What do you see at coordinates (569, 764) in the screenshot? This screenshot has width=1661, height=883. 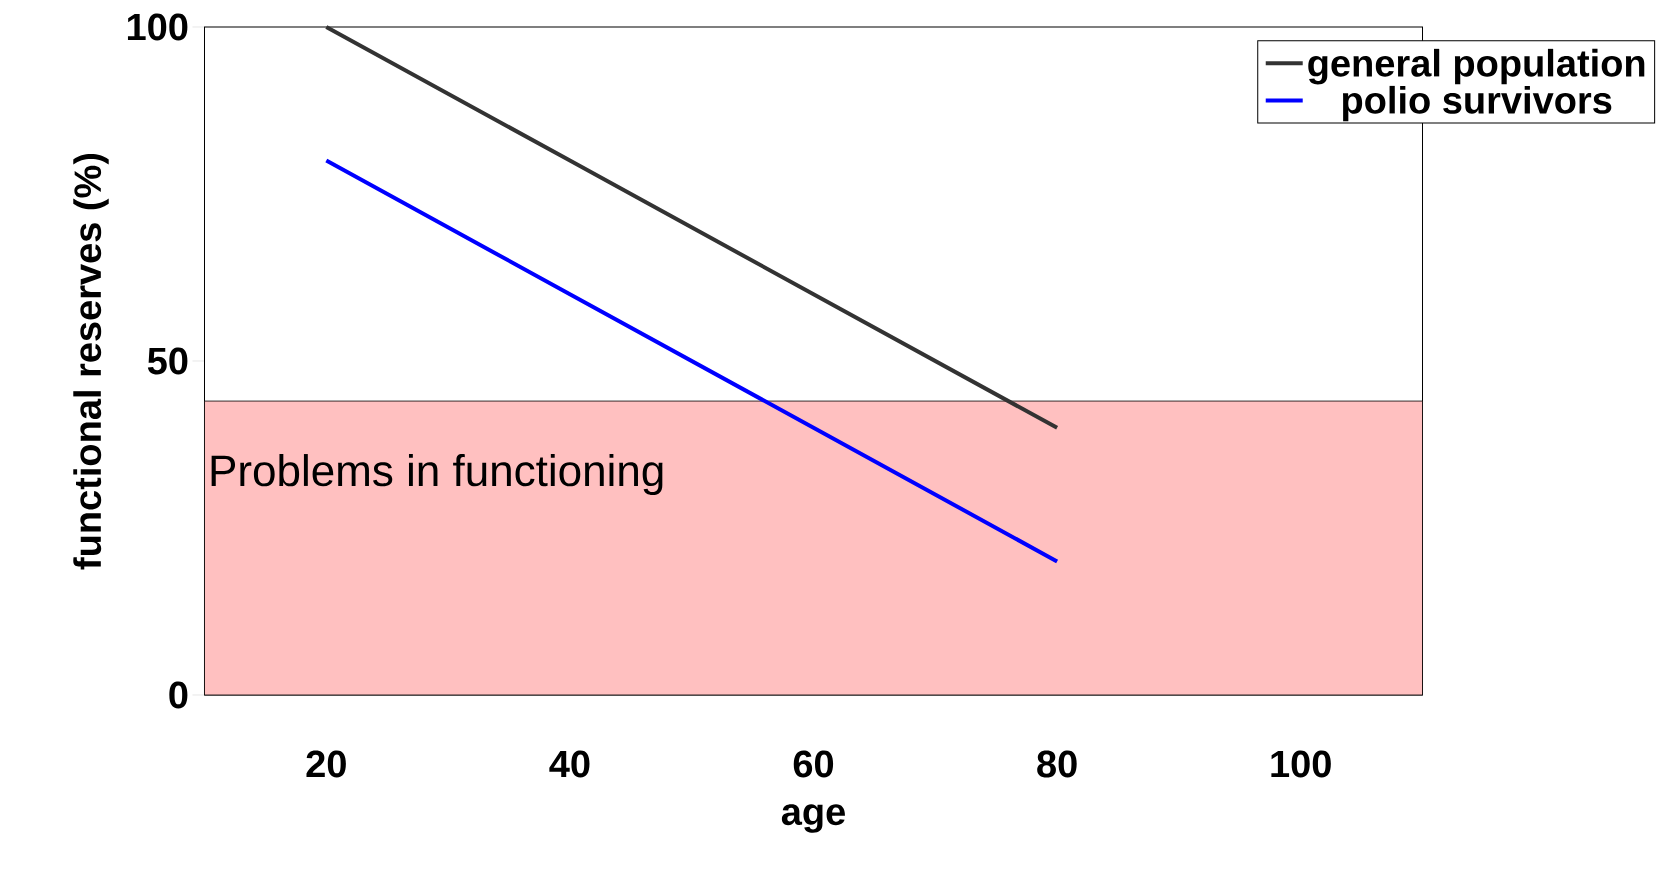 I see `x-tick-label: 40` at bounding box center [569, 764].